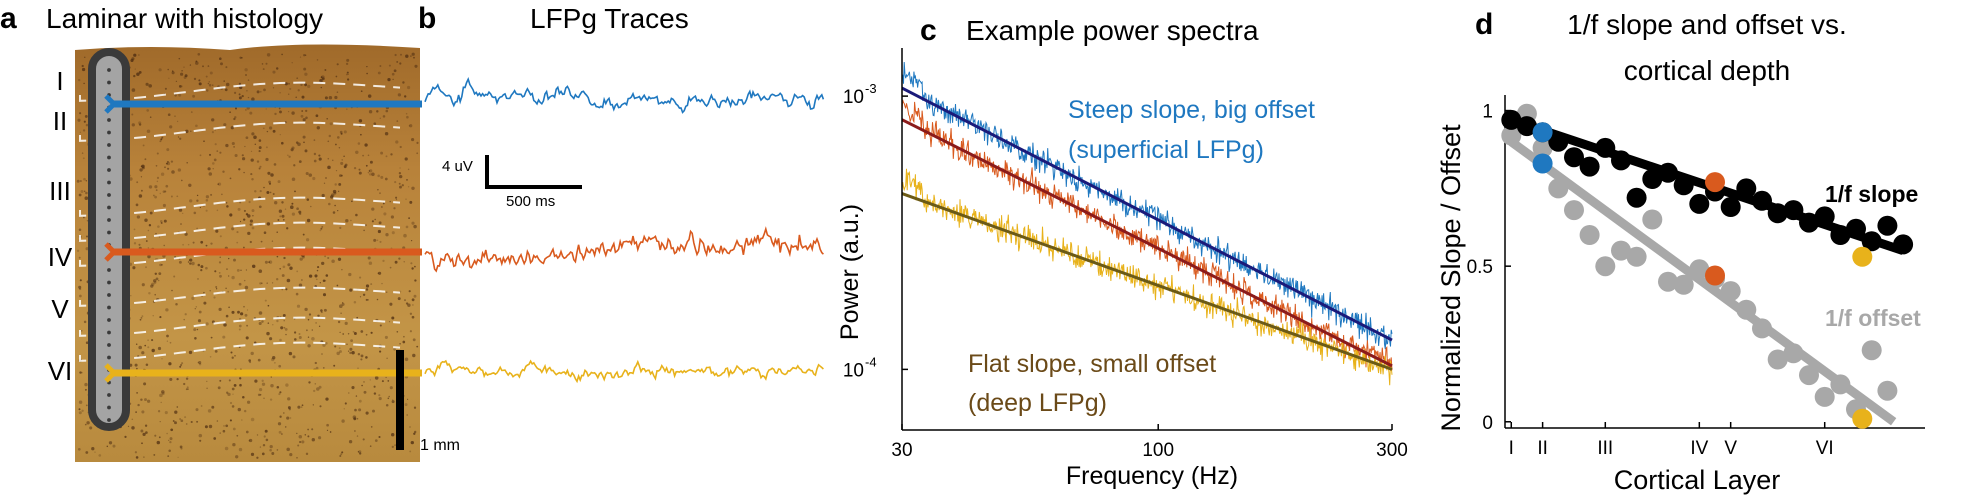 Image resolution: width=1962 pixels, height=499 pixels. I want to click on panel-a-title: Laminar with histology, so click(184, 18).